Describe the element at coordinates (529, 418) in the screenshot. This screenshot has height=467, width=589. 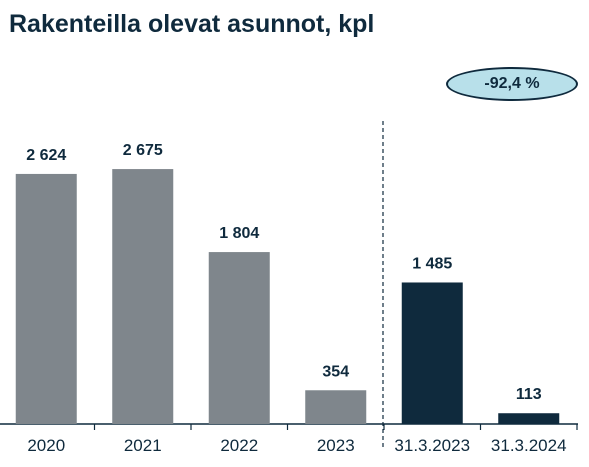
I see `bar-31.3.2024` at that location.